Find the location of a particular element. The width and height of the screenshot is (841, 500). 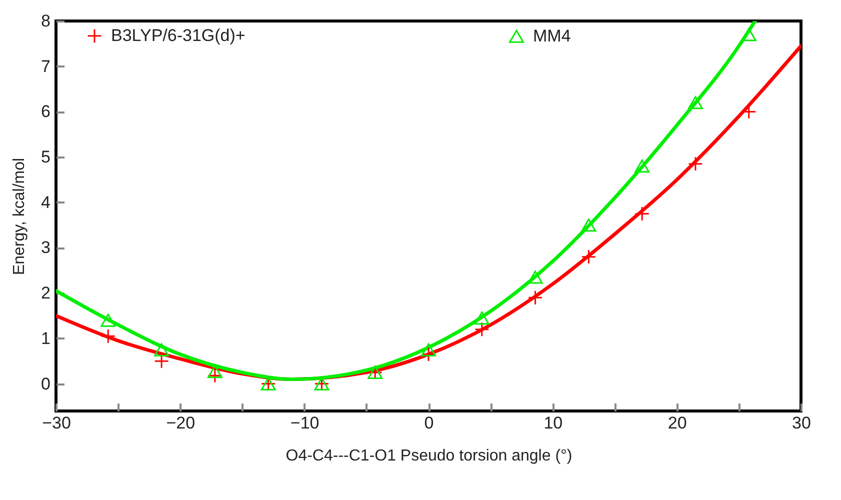

y-tick-label: 5 is located at coordinates (45, 157).